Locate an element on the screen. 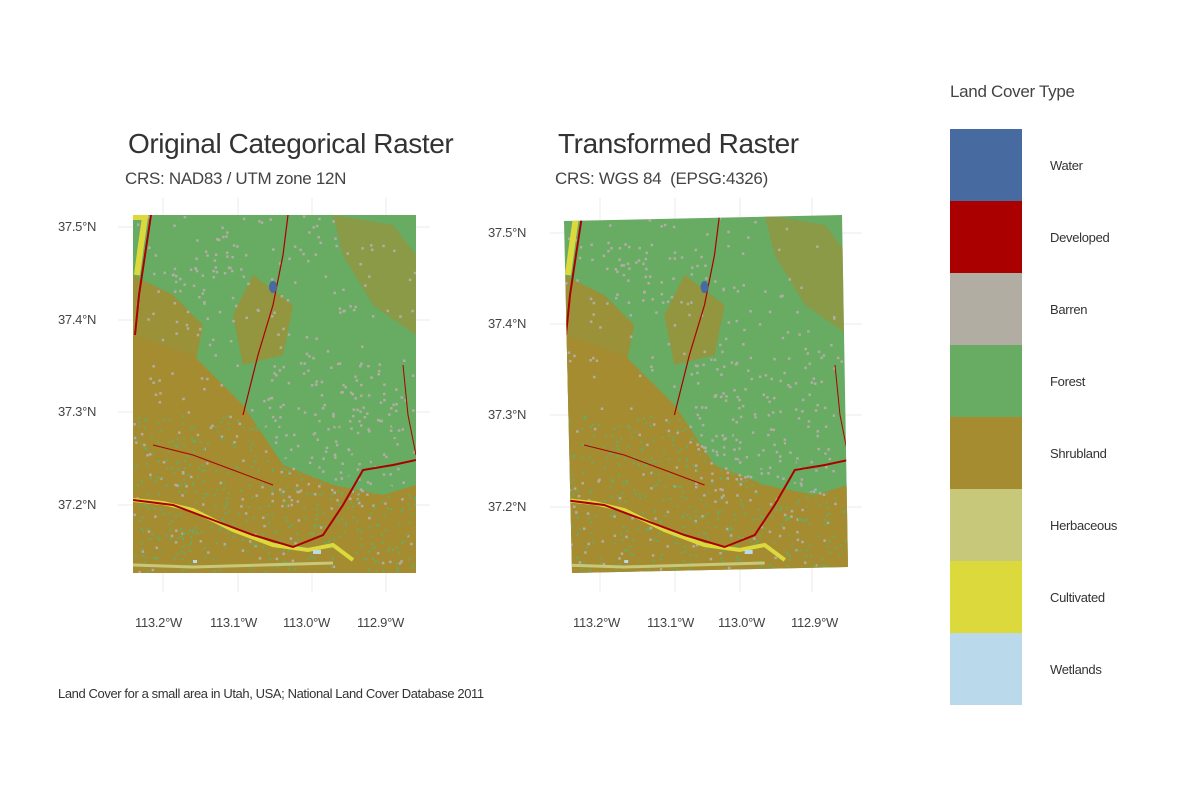 The height and width of the screenshot is (800, 1200). legend-swatch-herbaceous is located at coordinates (986, 525).